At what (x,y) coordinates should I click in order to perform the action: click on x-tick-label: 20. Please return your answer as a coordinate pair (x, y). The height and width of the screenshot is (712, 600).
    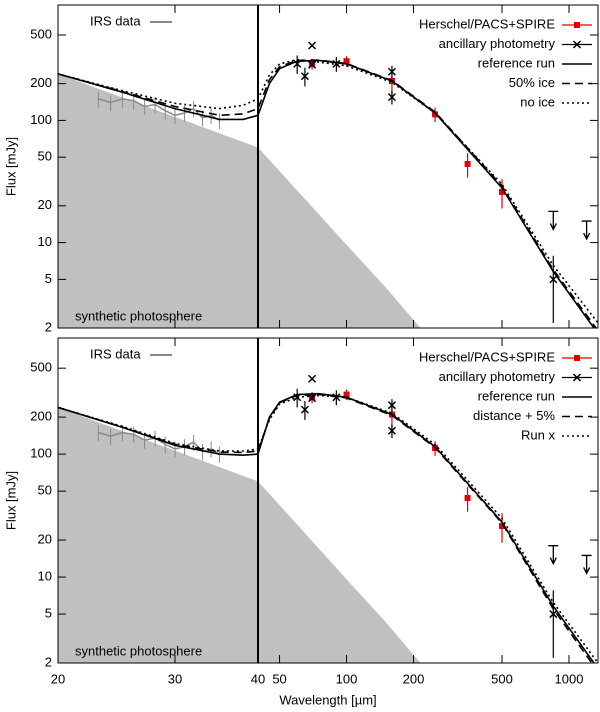
    Looking at the image, I should click on (58, 678).